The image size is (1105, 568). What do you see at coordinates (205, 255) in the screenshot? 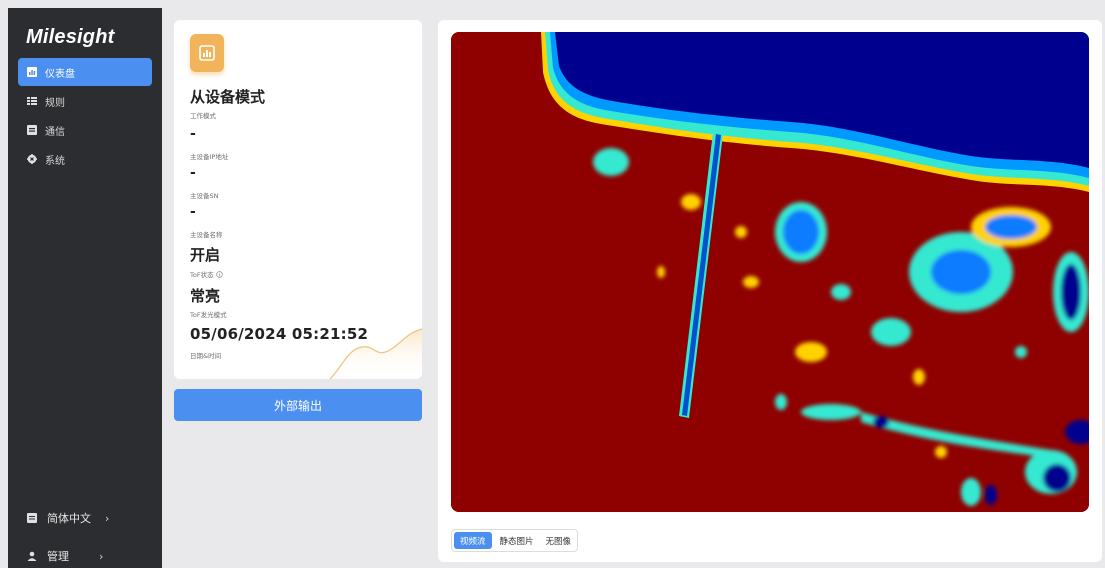
I see `tof-status-value: 开启` at bounding box center [205, 255].